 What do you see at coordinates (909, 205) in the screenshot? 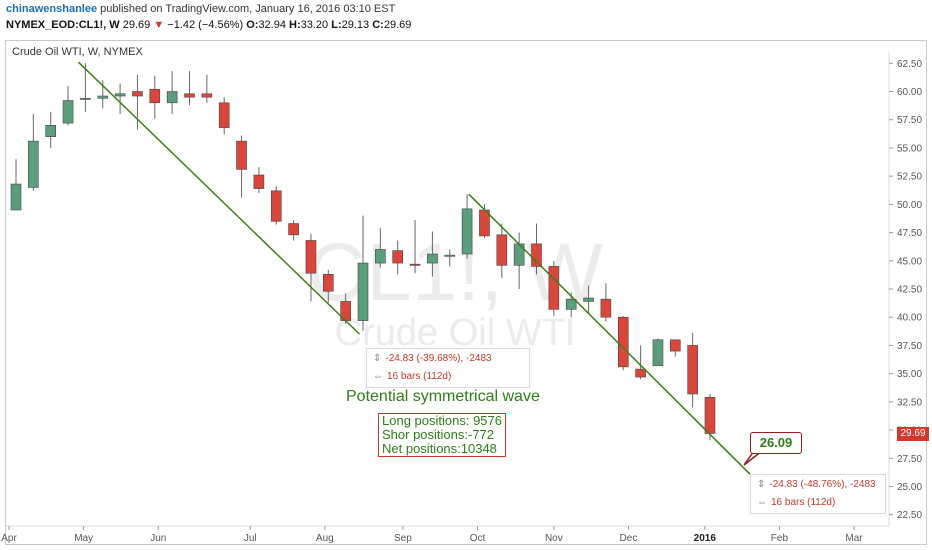
I see `y-tick-label: 50.00` at bounding box center [909, 205].